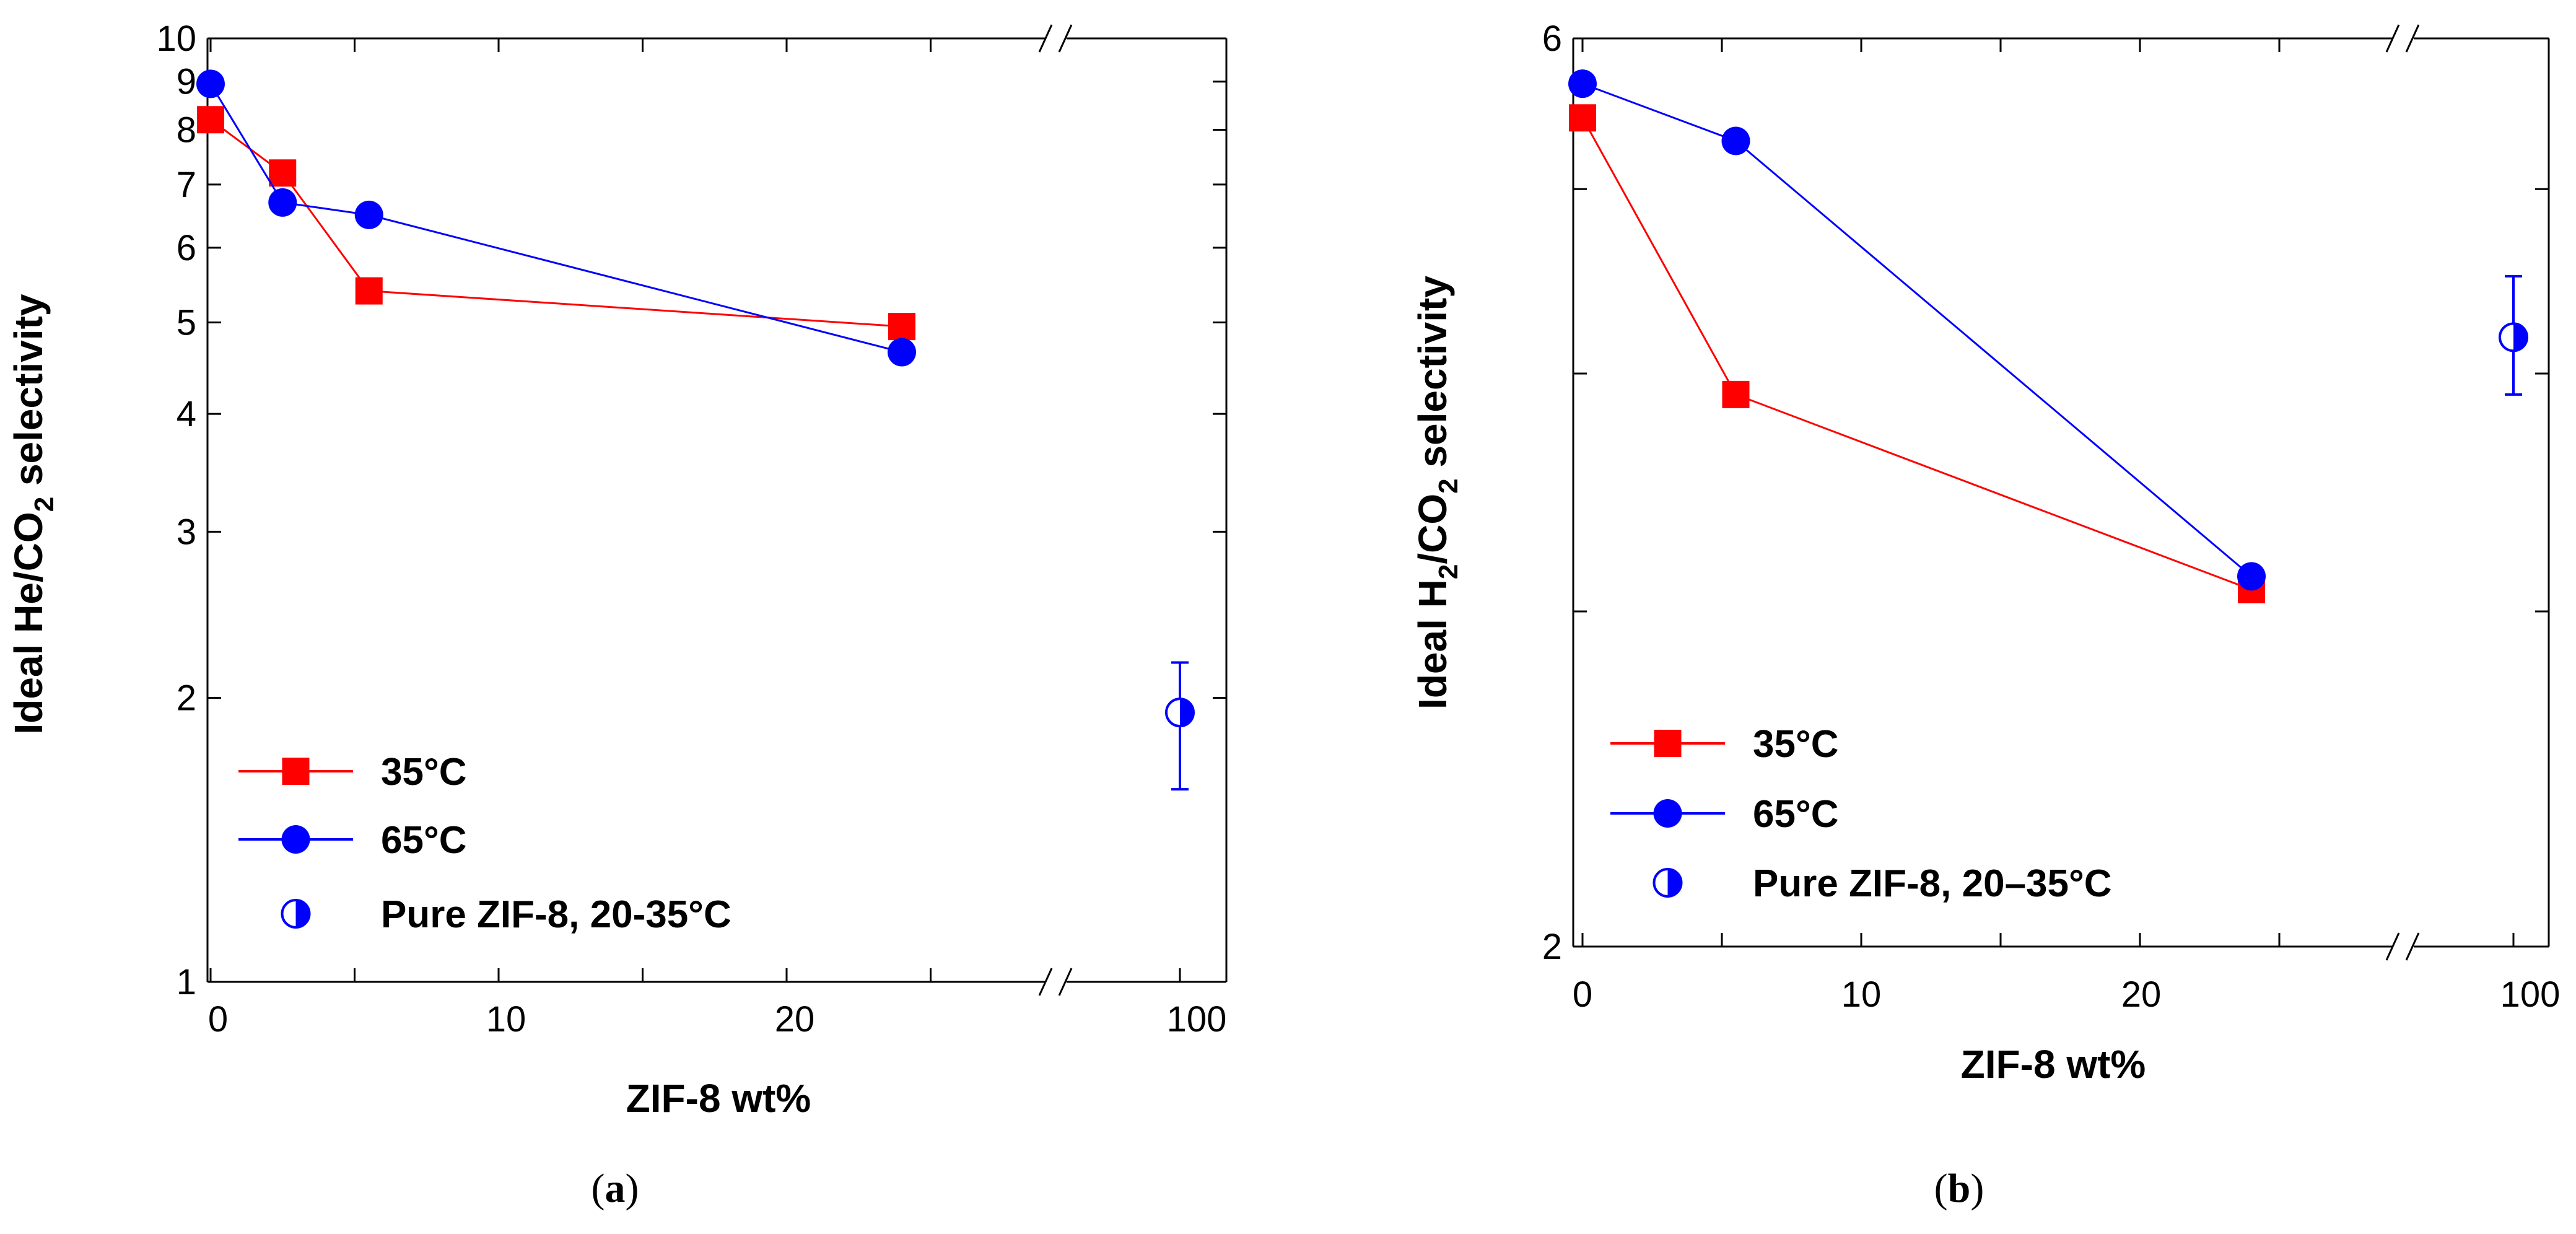 This screenshot has width=2576, height=1234. Describe the element at coordinates (218, 1019) in the screenshot. I see `panel-a-x-tick-label: 0` at that location.